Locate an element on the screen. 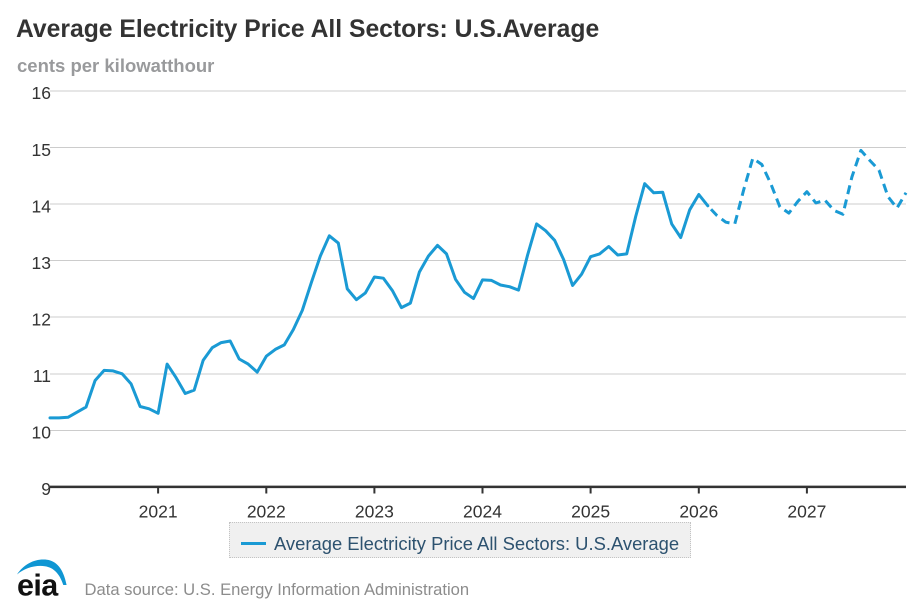  svg-text: eia is located at coordinates (38, 586).